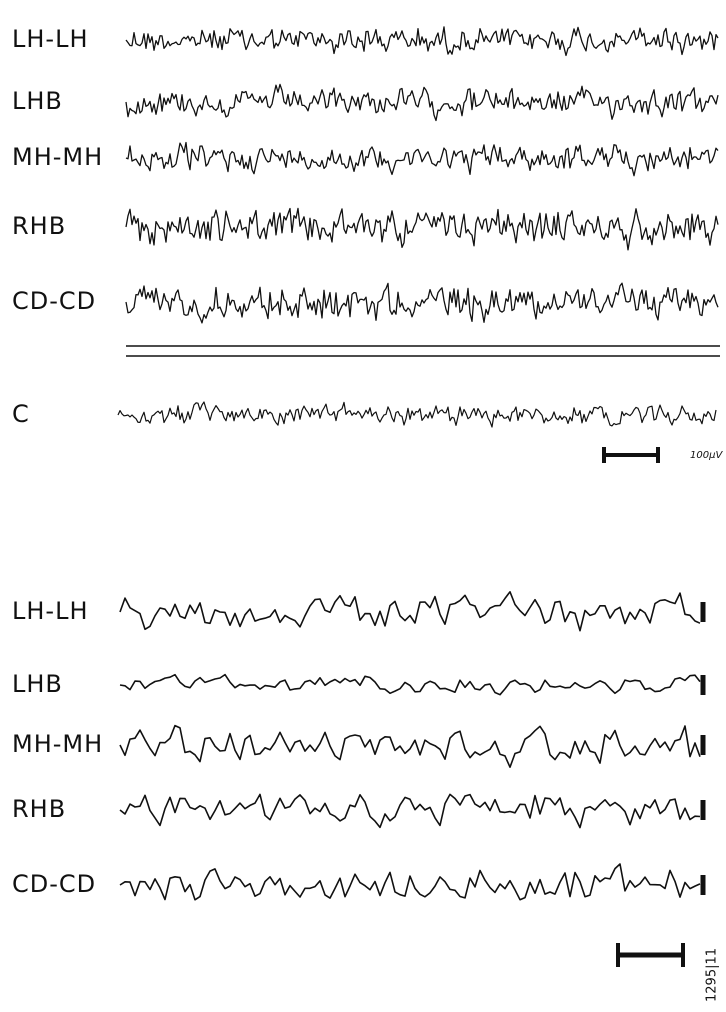  I want to click on calibration-label: 100μV, so click(706, 455).